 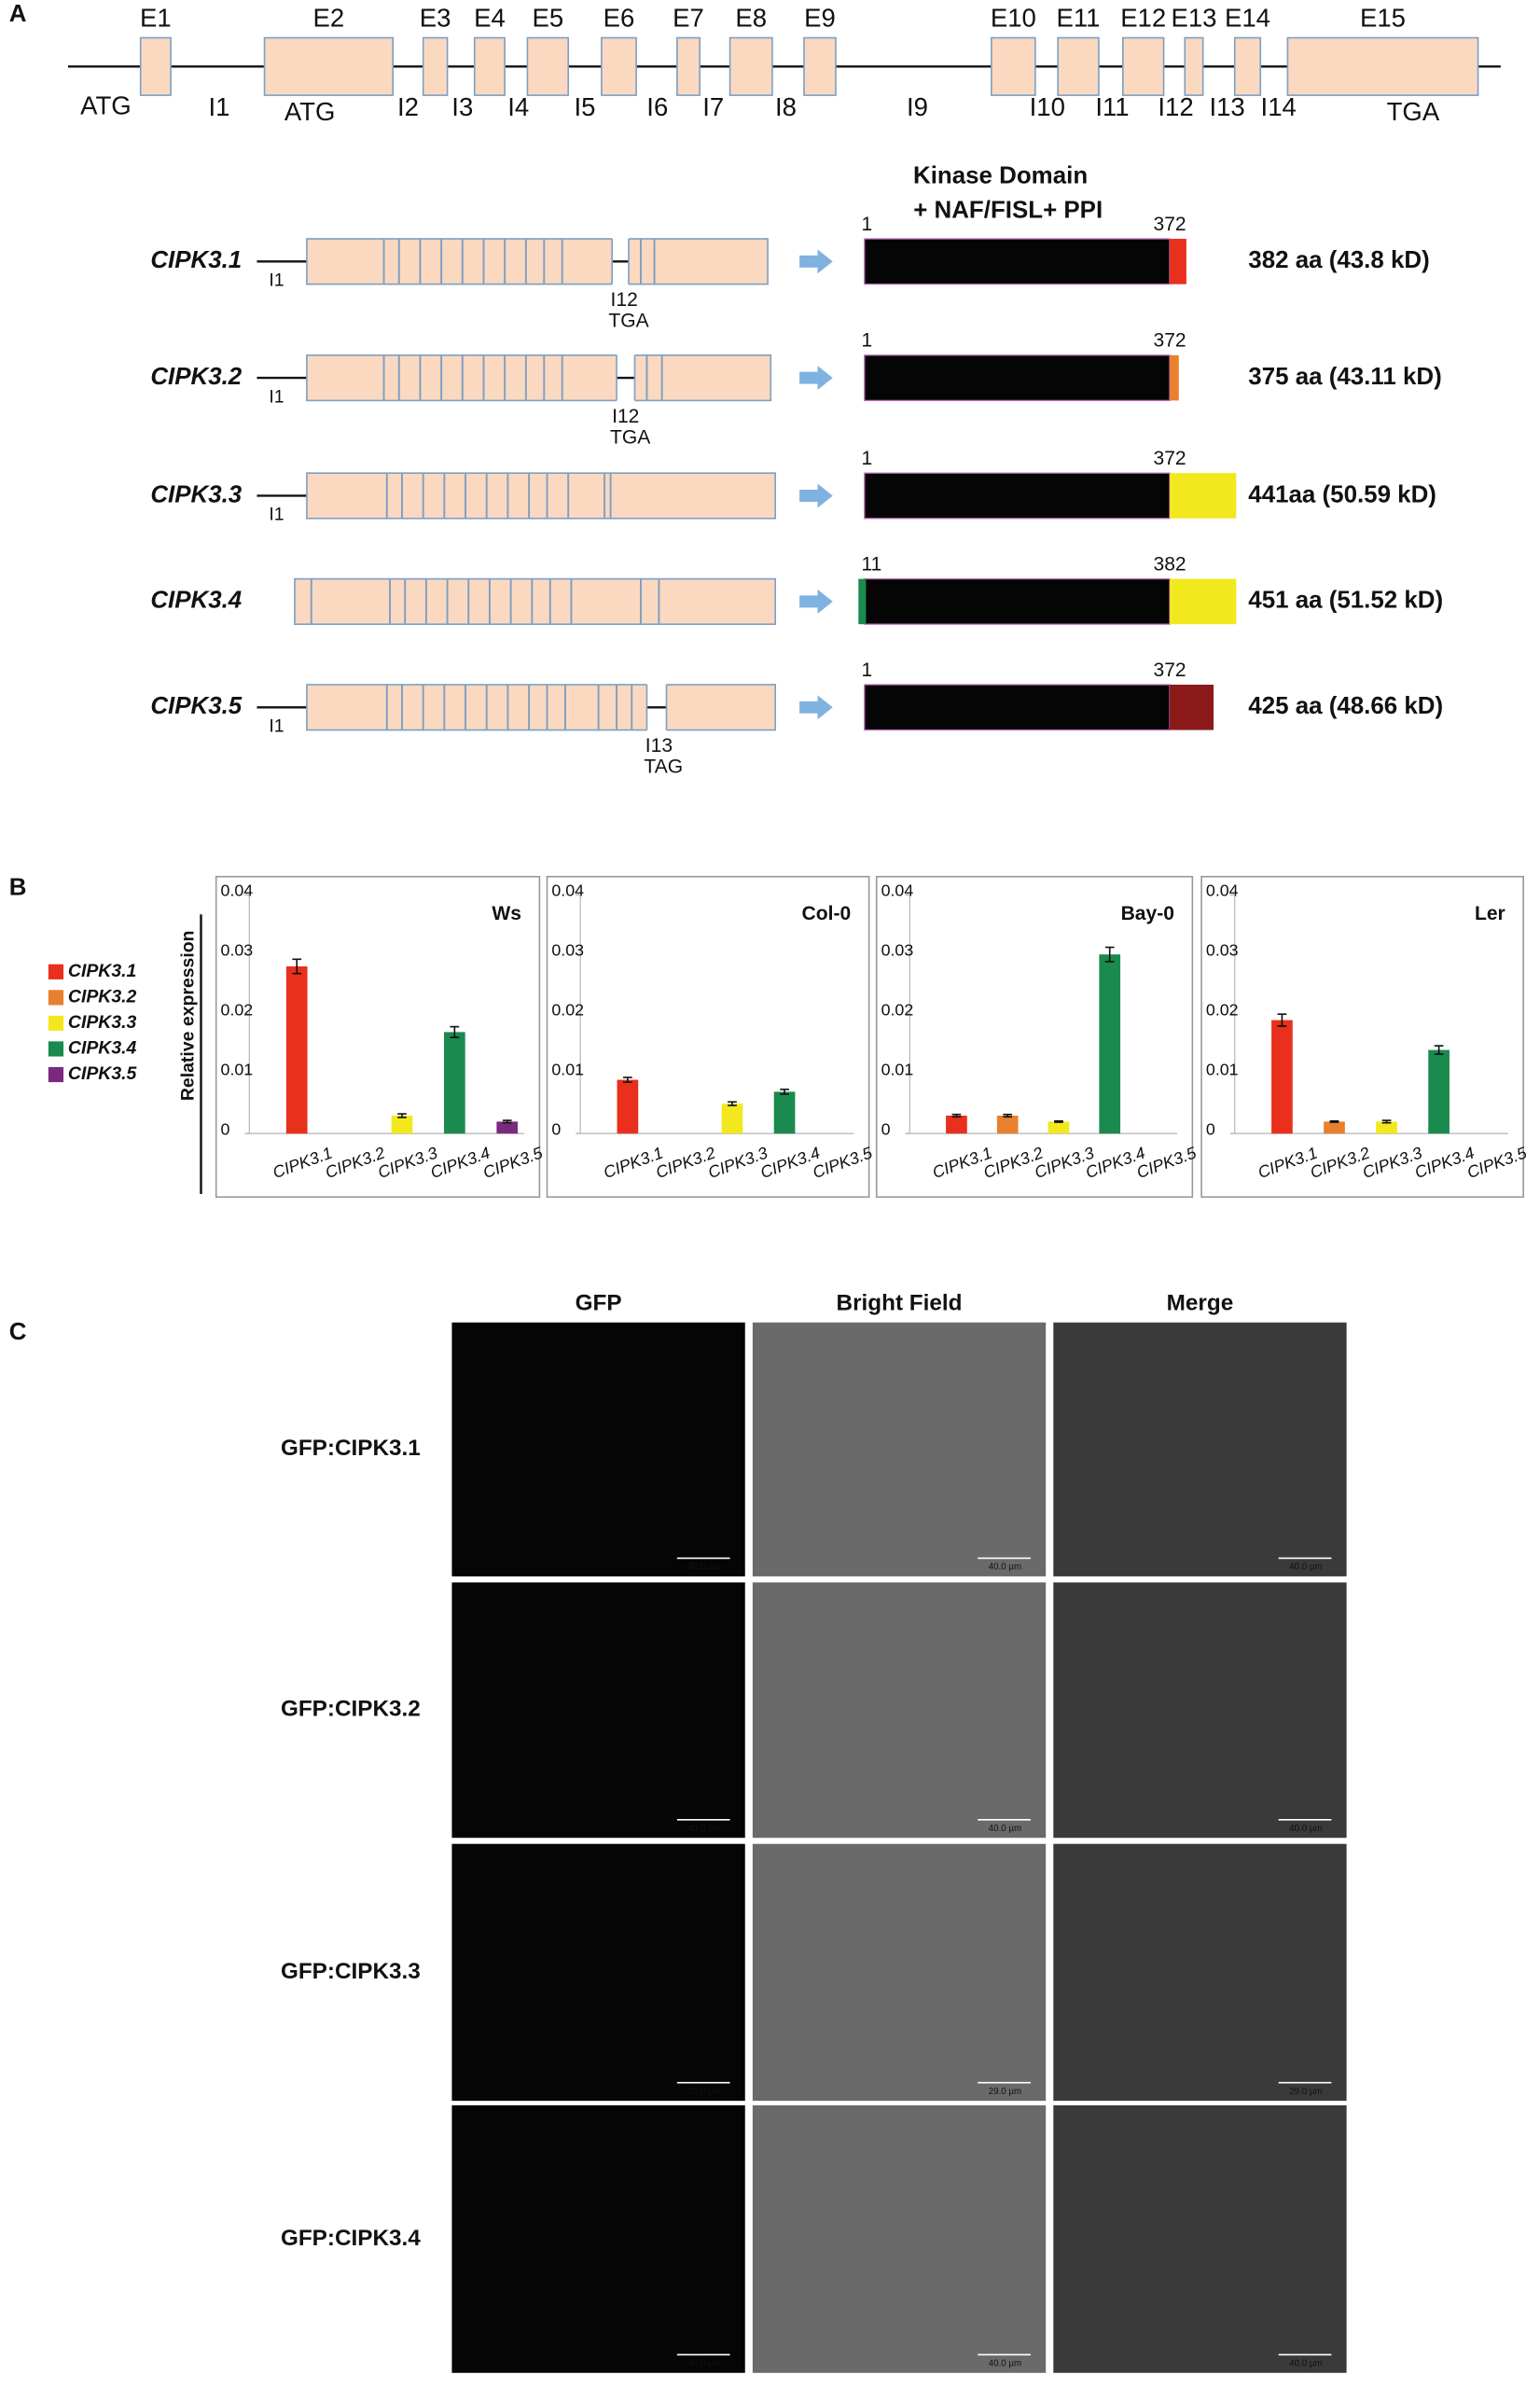 What do you see at coordinates (900, 1303) in the screenshot?
I see `column-header: Bright Field` at bounding box center [900, 1303].